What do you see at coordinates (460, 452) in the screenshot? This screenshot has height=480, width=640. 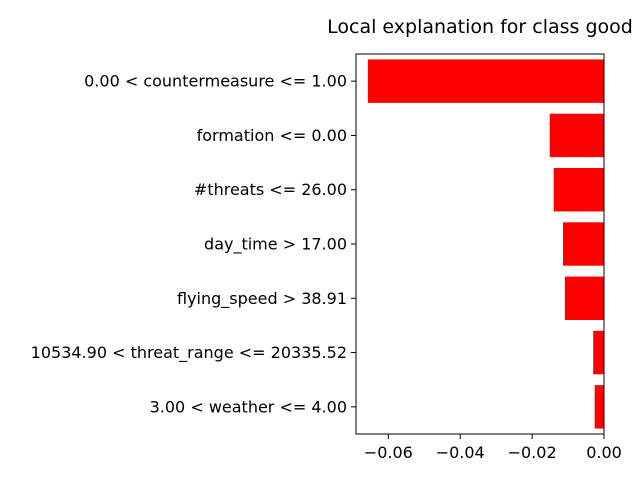 I see `x-tick-label: −0.04` at bounding box center [460, 452].